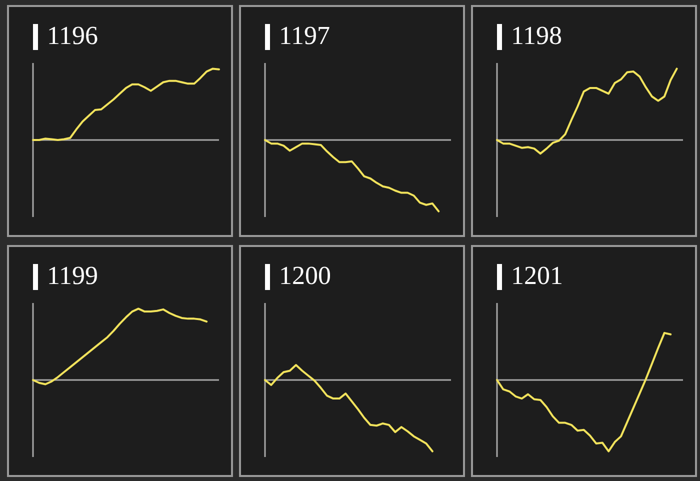 The image size is (700, 481). Describe the element at coordinates (304, 36) in the screenshot. I see `chart-title: 1197` at that location.